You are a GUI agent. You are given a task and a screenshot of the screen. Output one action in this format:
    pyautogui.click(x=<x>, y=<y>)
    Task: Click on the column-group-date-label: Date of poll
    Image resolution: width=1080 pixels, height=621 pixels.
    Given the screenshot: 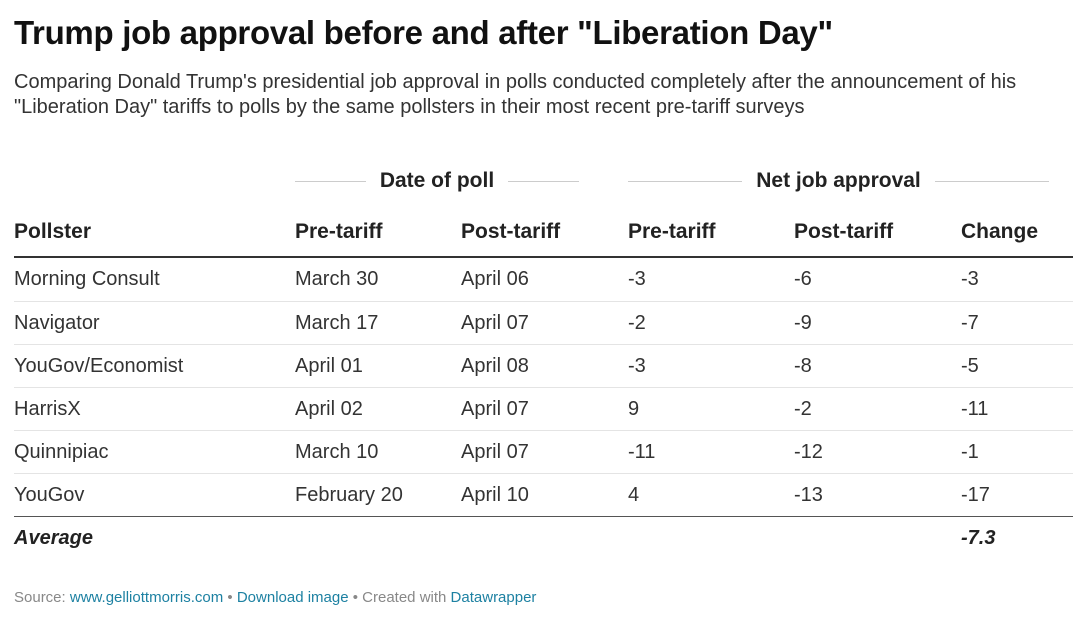 What is the action you would take?
    pyautogui.click(x=437, y=180)
    